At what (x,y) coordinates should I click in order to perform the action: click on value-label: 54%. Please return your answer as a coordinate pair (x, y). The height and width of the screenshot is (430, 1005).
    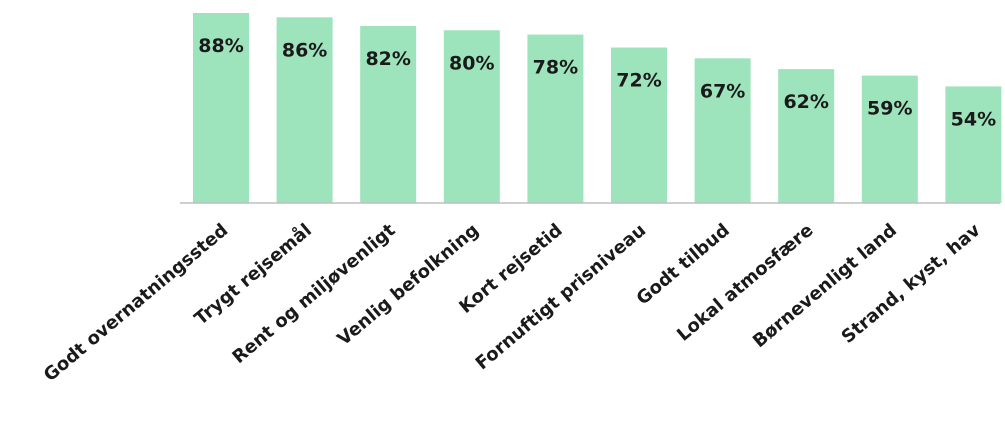
    Looking at the image, I should click on (973, 119).